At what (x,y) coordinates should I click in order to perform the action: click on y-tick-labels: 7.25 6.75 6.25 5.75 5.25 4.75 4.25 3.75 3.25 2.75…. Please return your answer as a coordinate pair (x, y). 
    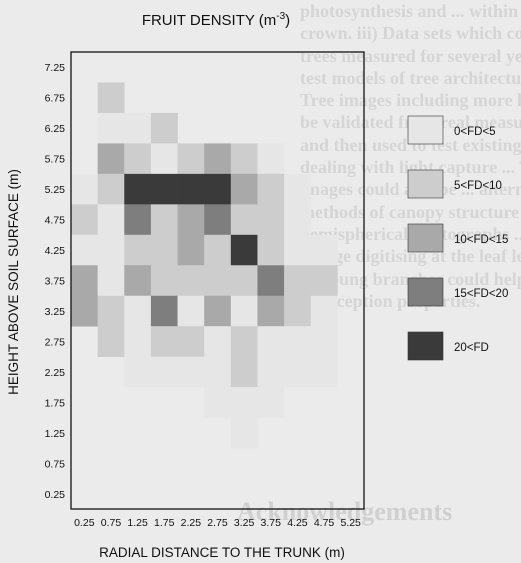
    Looking at the image, I should click on (55, 281).